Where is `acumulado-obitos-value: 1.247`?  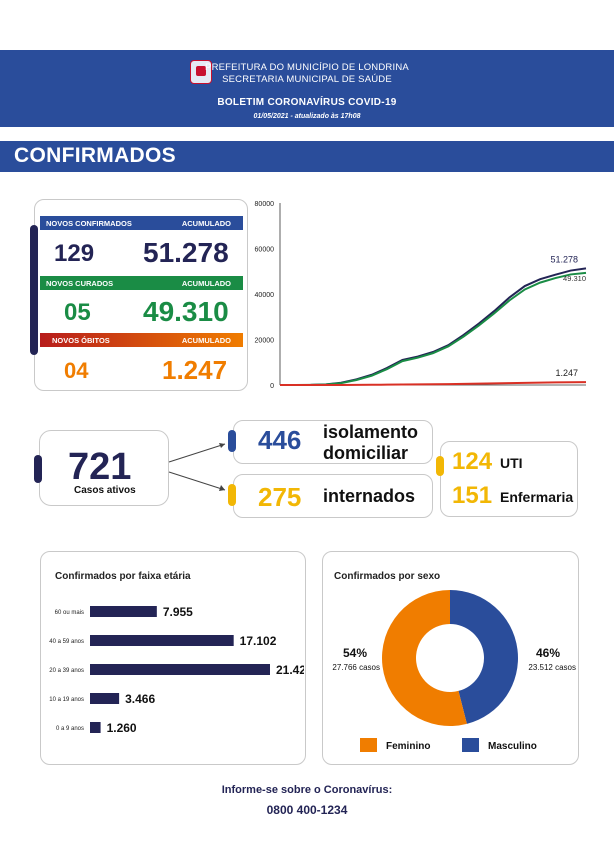 acumulado-obitos-value: 1.247 is located at coordinates (195, 370).